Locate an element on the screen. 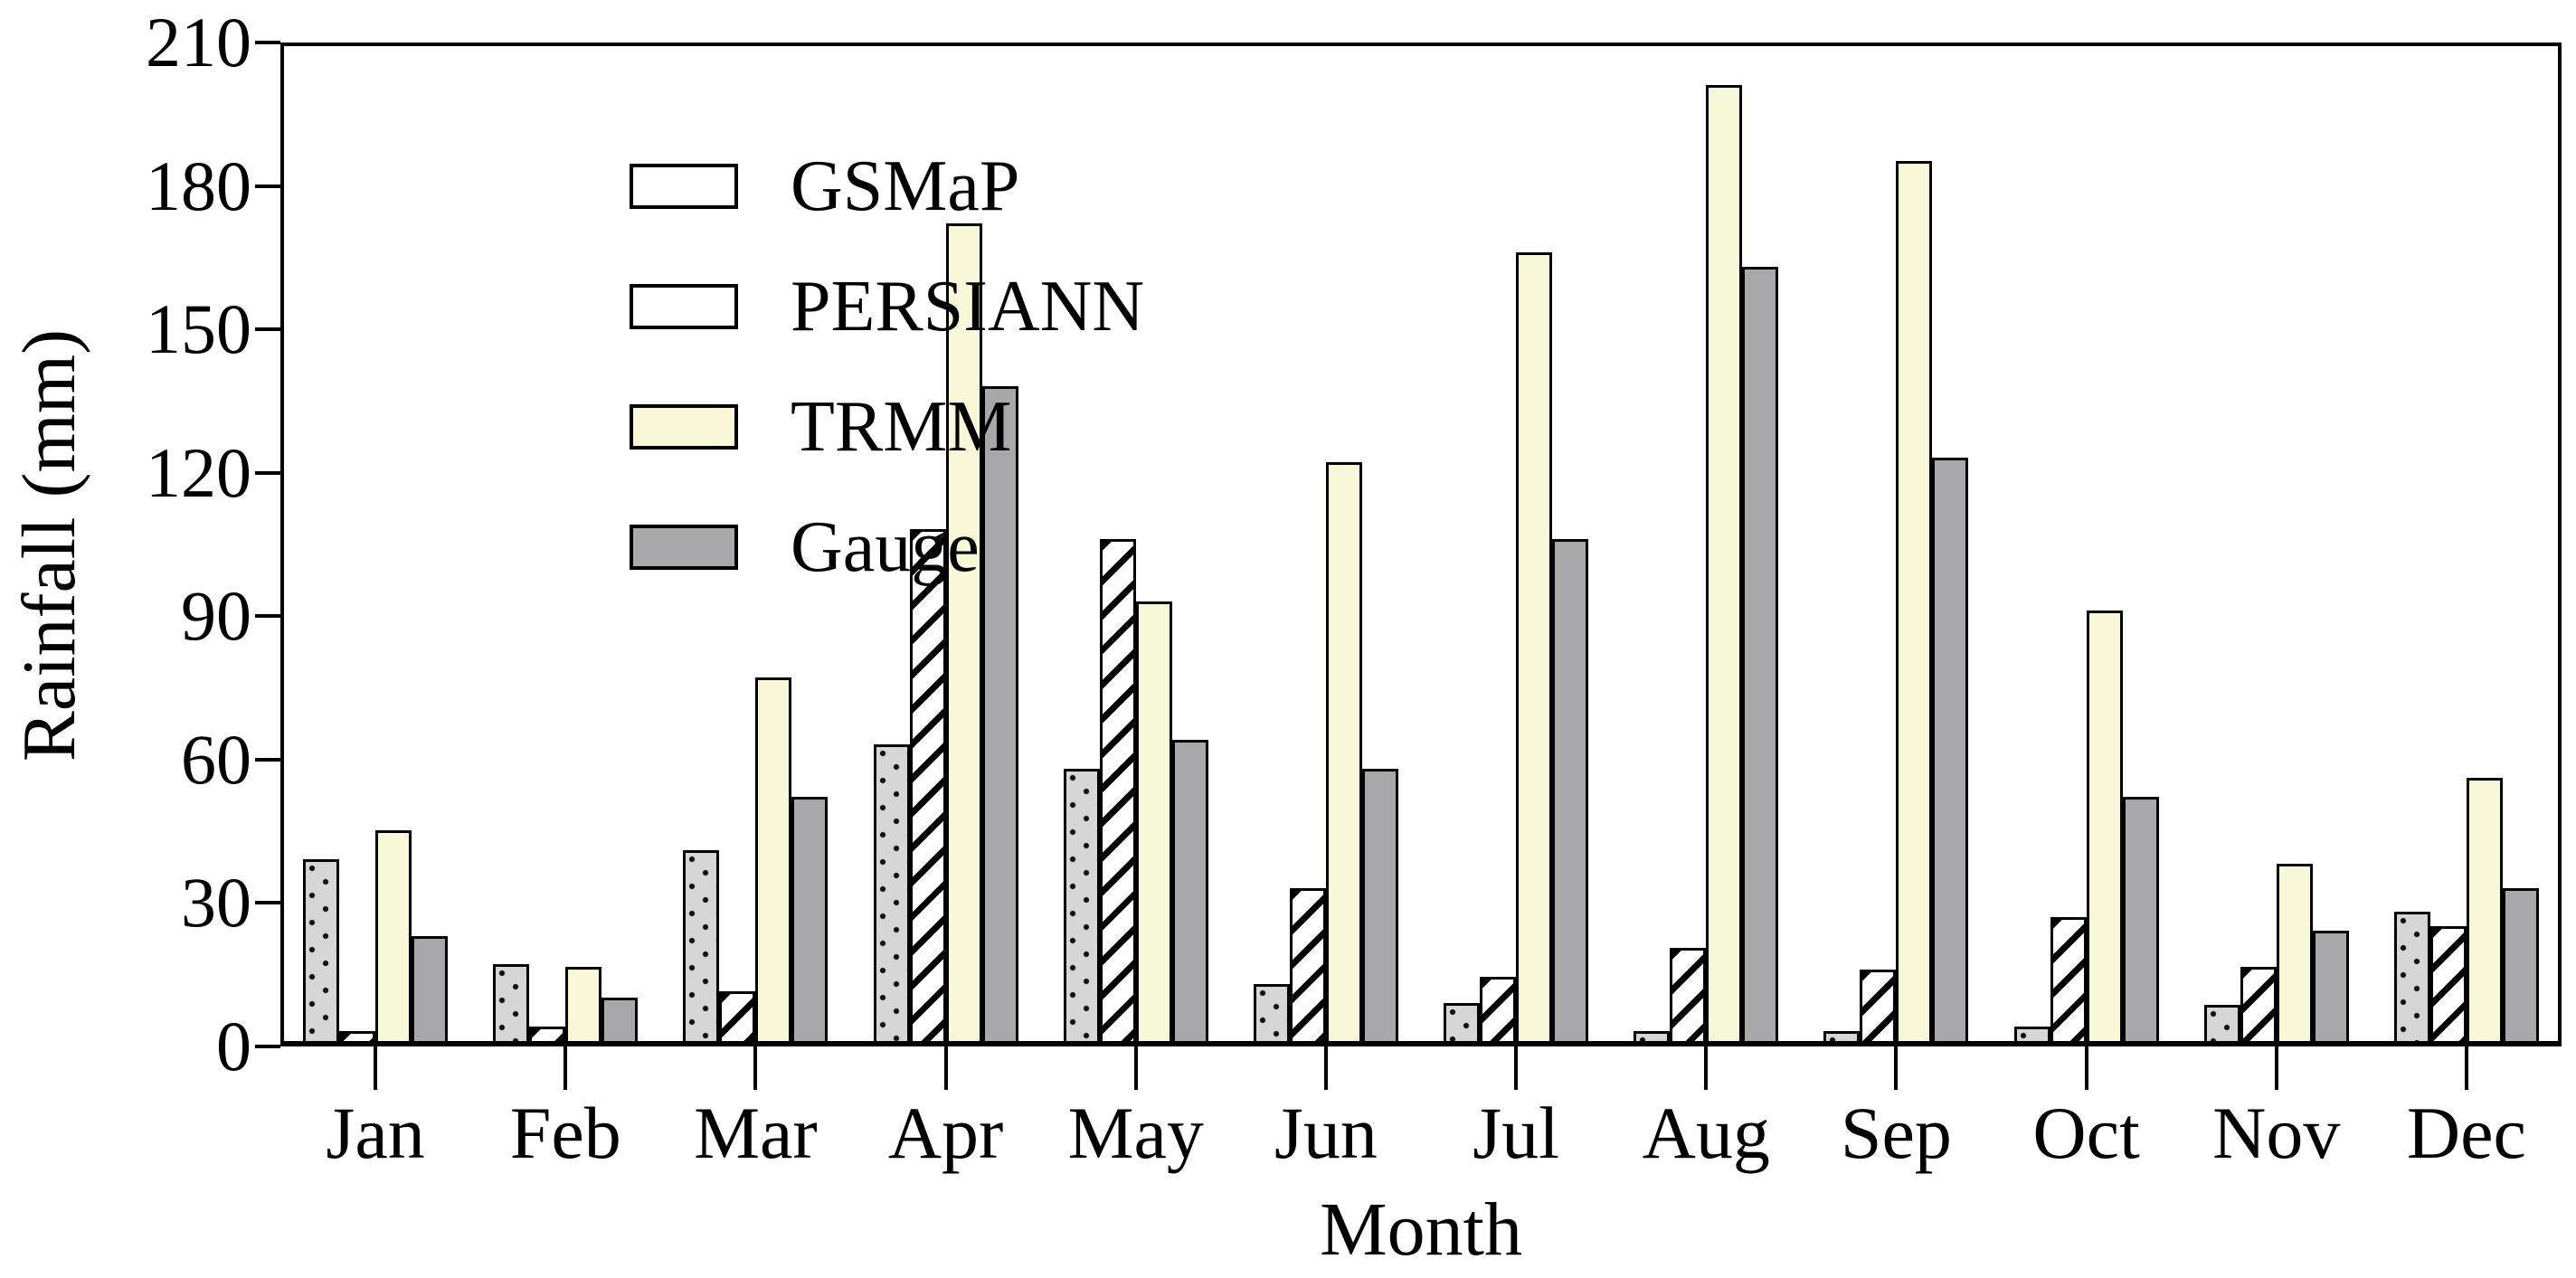 This screenshot has width=2576, height=1278. bar-persiann-may is located at coordinates (1117, 790).